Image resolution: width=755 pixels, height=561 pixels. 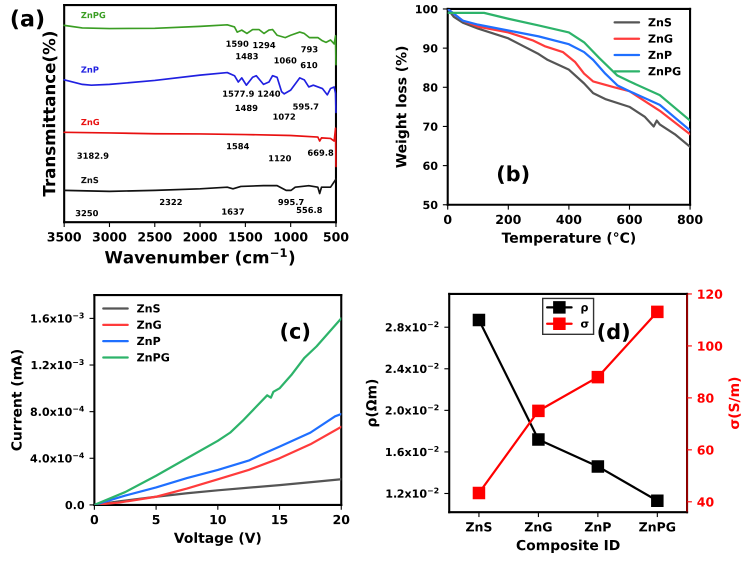 What do you see at coordinates (430, 126) in the screenshot?
I see `y-tick-label: 70` at bounding box center [430, 126].